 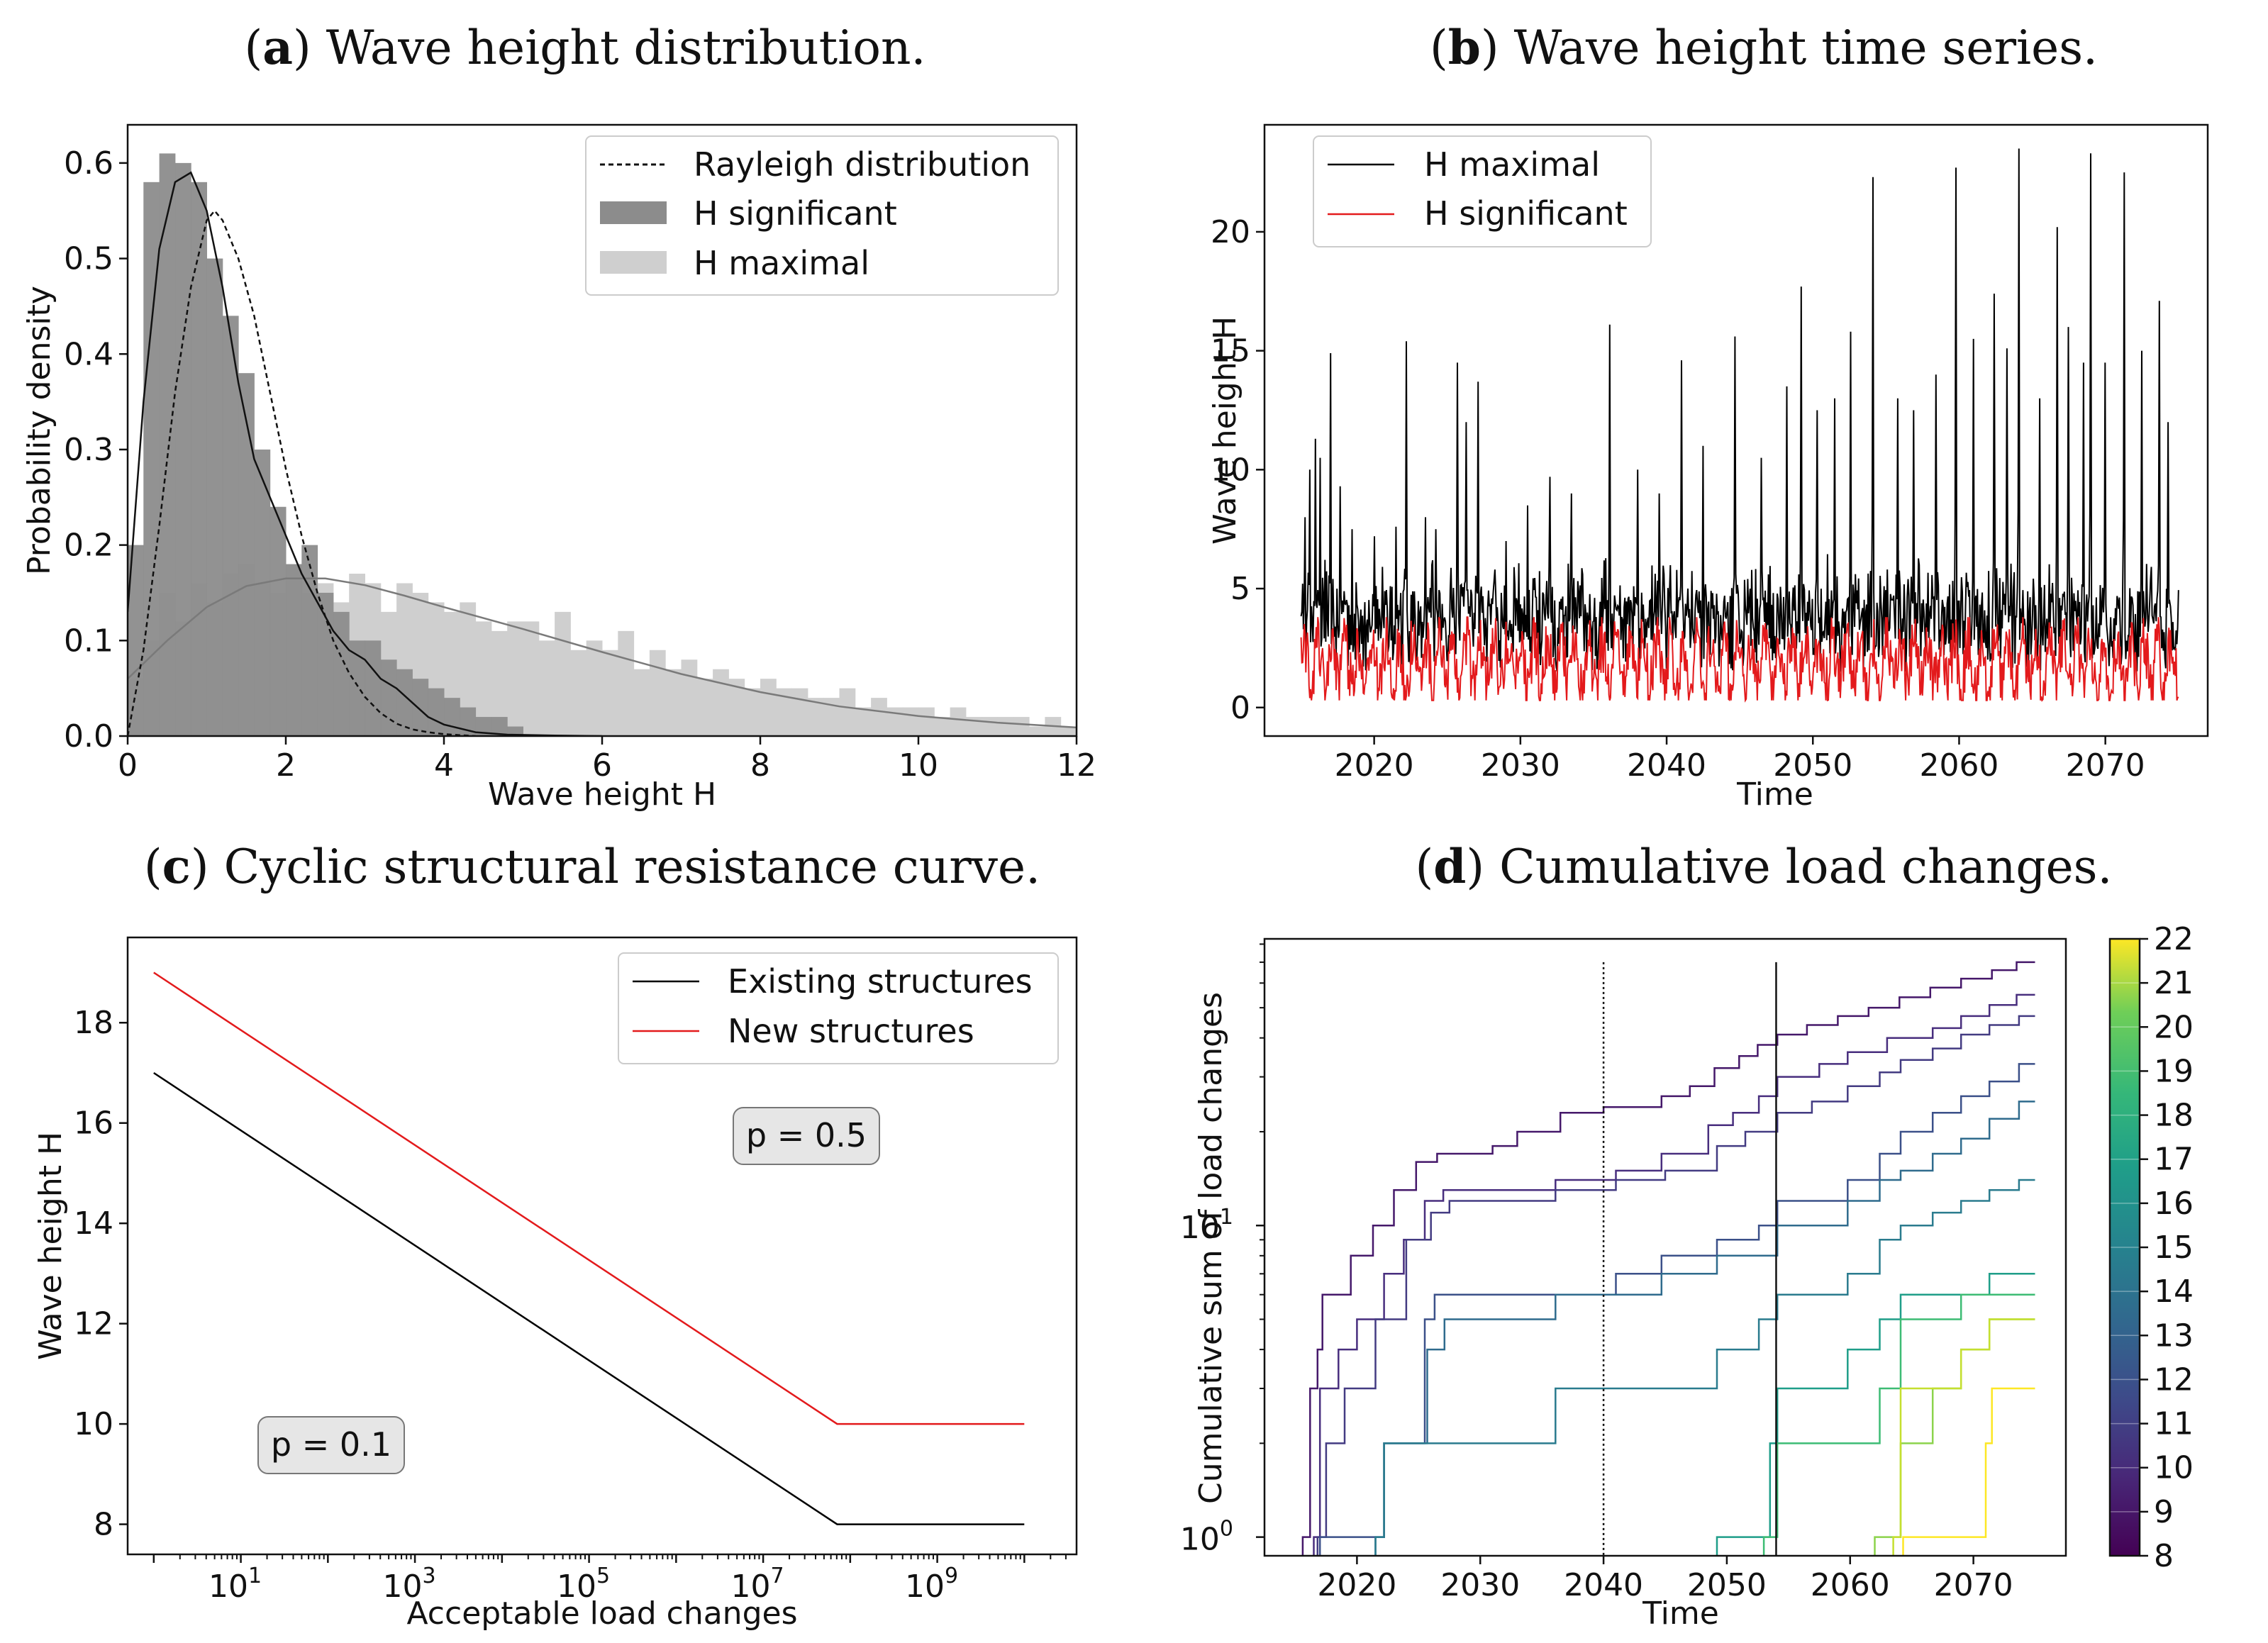 What do you see at coordinates (1240, 708) in the screenshot?
I see `b-y-tick-label: 0` at bounding box center [1240, 708].